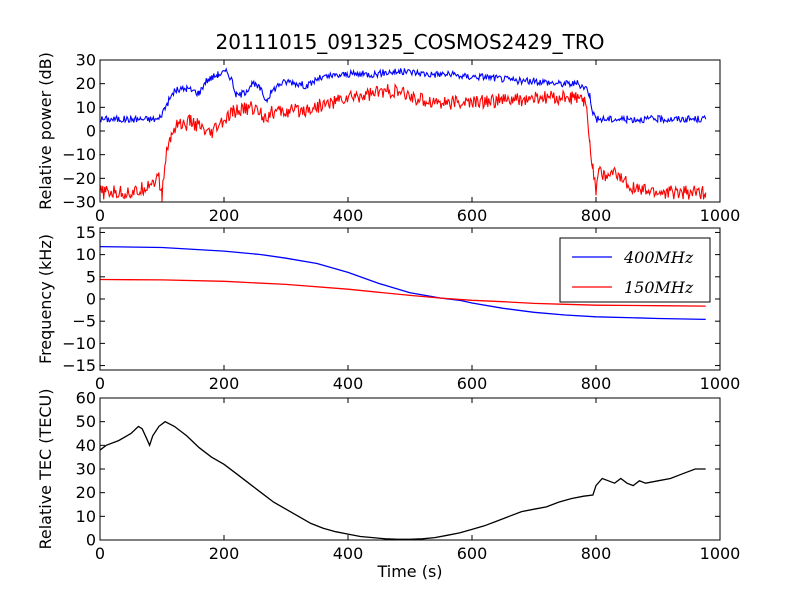 This screenshot has height=600, width=800. Describe the element at coordinates (410, 42) in the screenshot. I see `figure-title: 20111015_091325_COSMOS2429_TRO` at that location.